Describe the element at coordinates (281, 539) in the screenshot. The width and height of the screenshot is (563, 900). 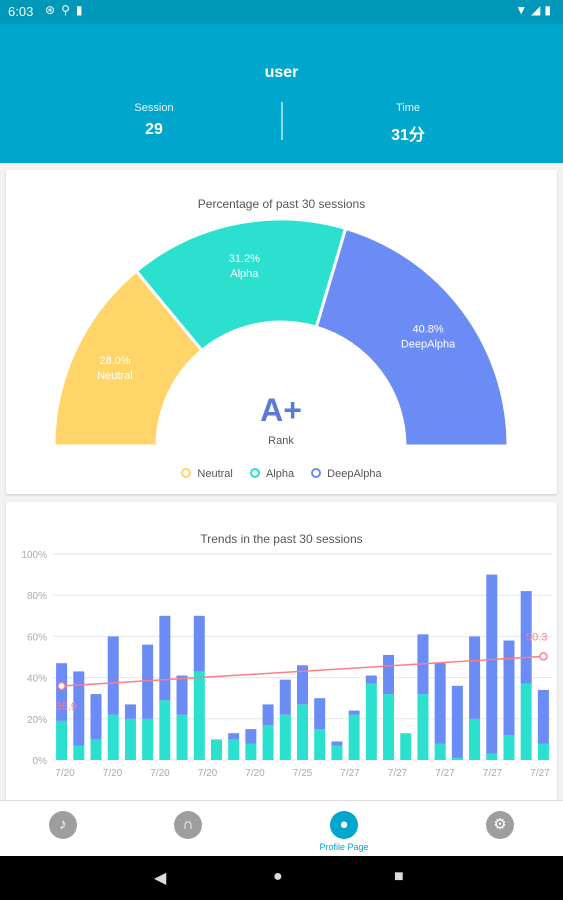
I see `trend-title: Trends in the past 30 sessions` at that location.